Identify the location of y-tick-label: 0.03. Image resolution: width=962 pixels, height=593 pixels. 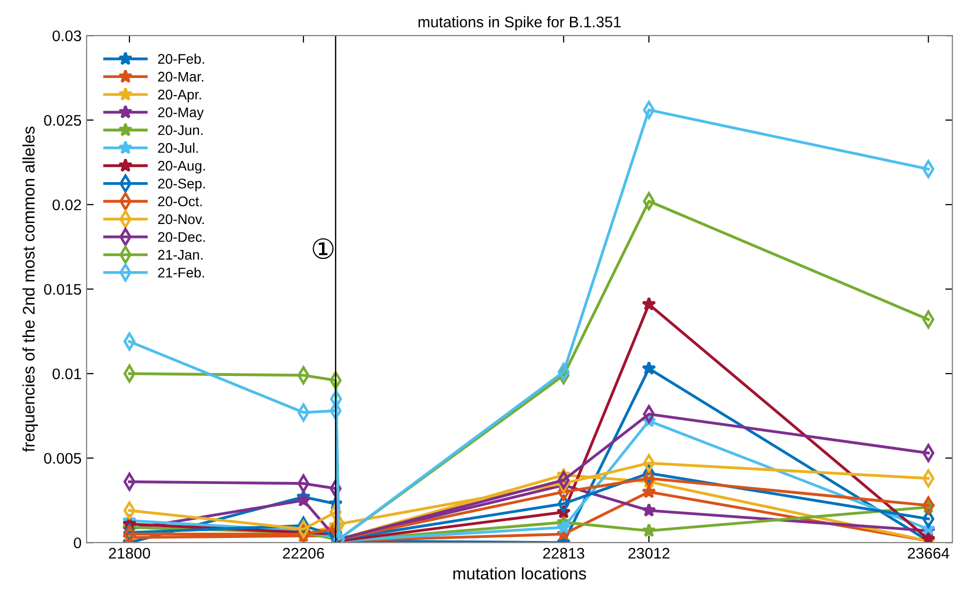
(67, 36).